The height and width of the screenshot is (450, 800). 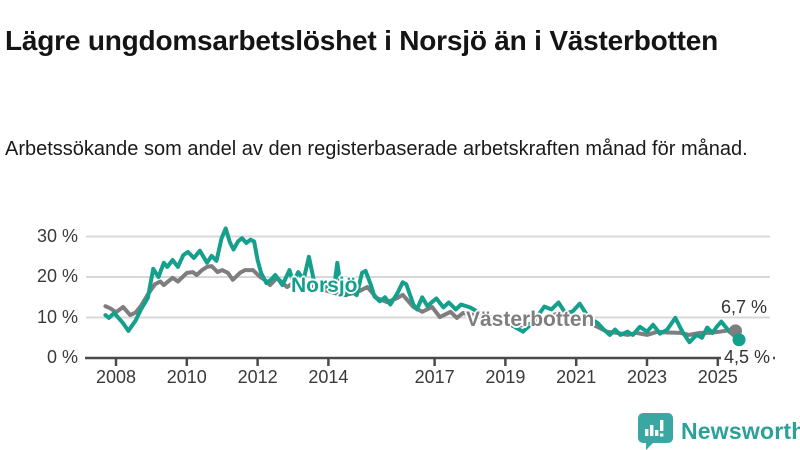 I want to click on newsworthy-logo: Newsworthy, so click(x=718, y=431).